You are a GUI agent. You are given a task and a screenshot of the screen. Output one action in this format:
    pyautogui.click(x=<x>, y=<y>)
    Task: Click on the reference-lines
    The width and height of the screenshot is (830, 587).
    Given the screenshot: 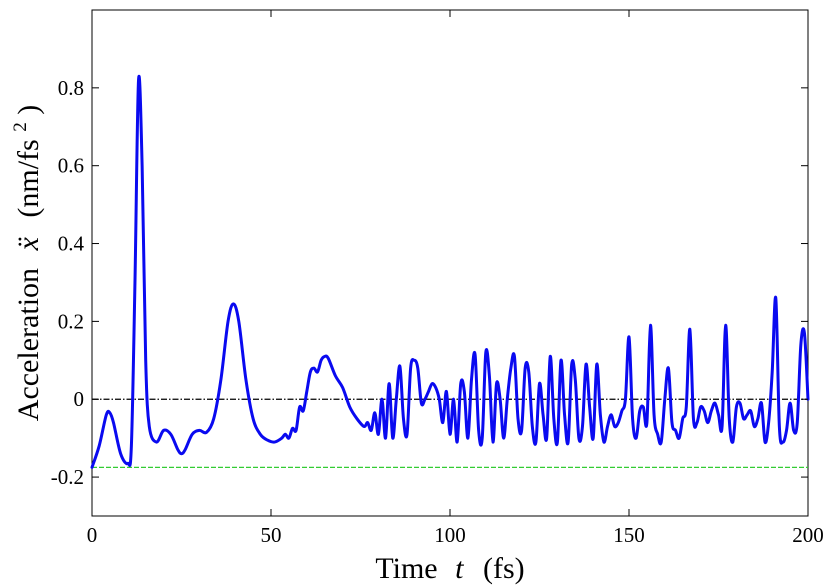 What is the action you would take?
    pyautogui.click(x=450, y=433)
    